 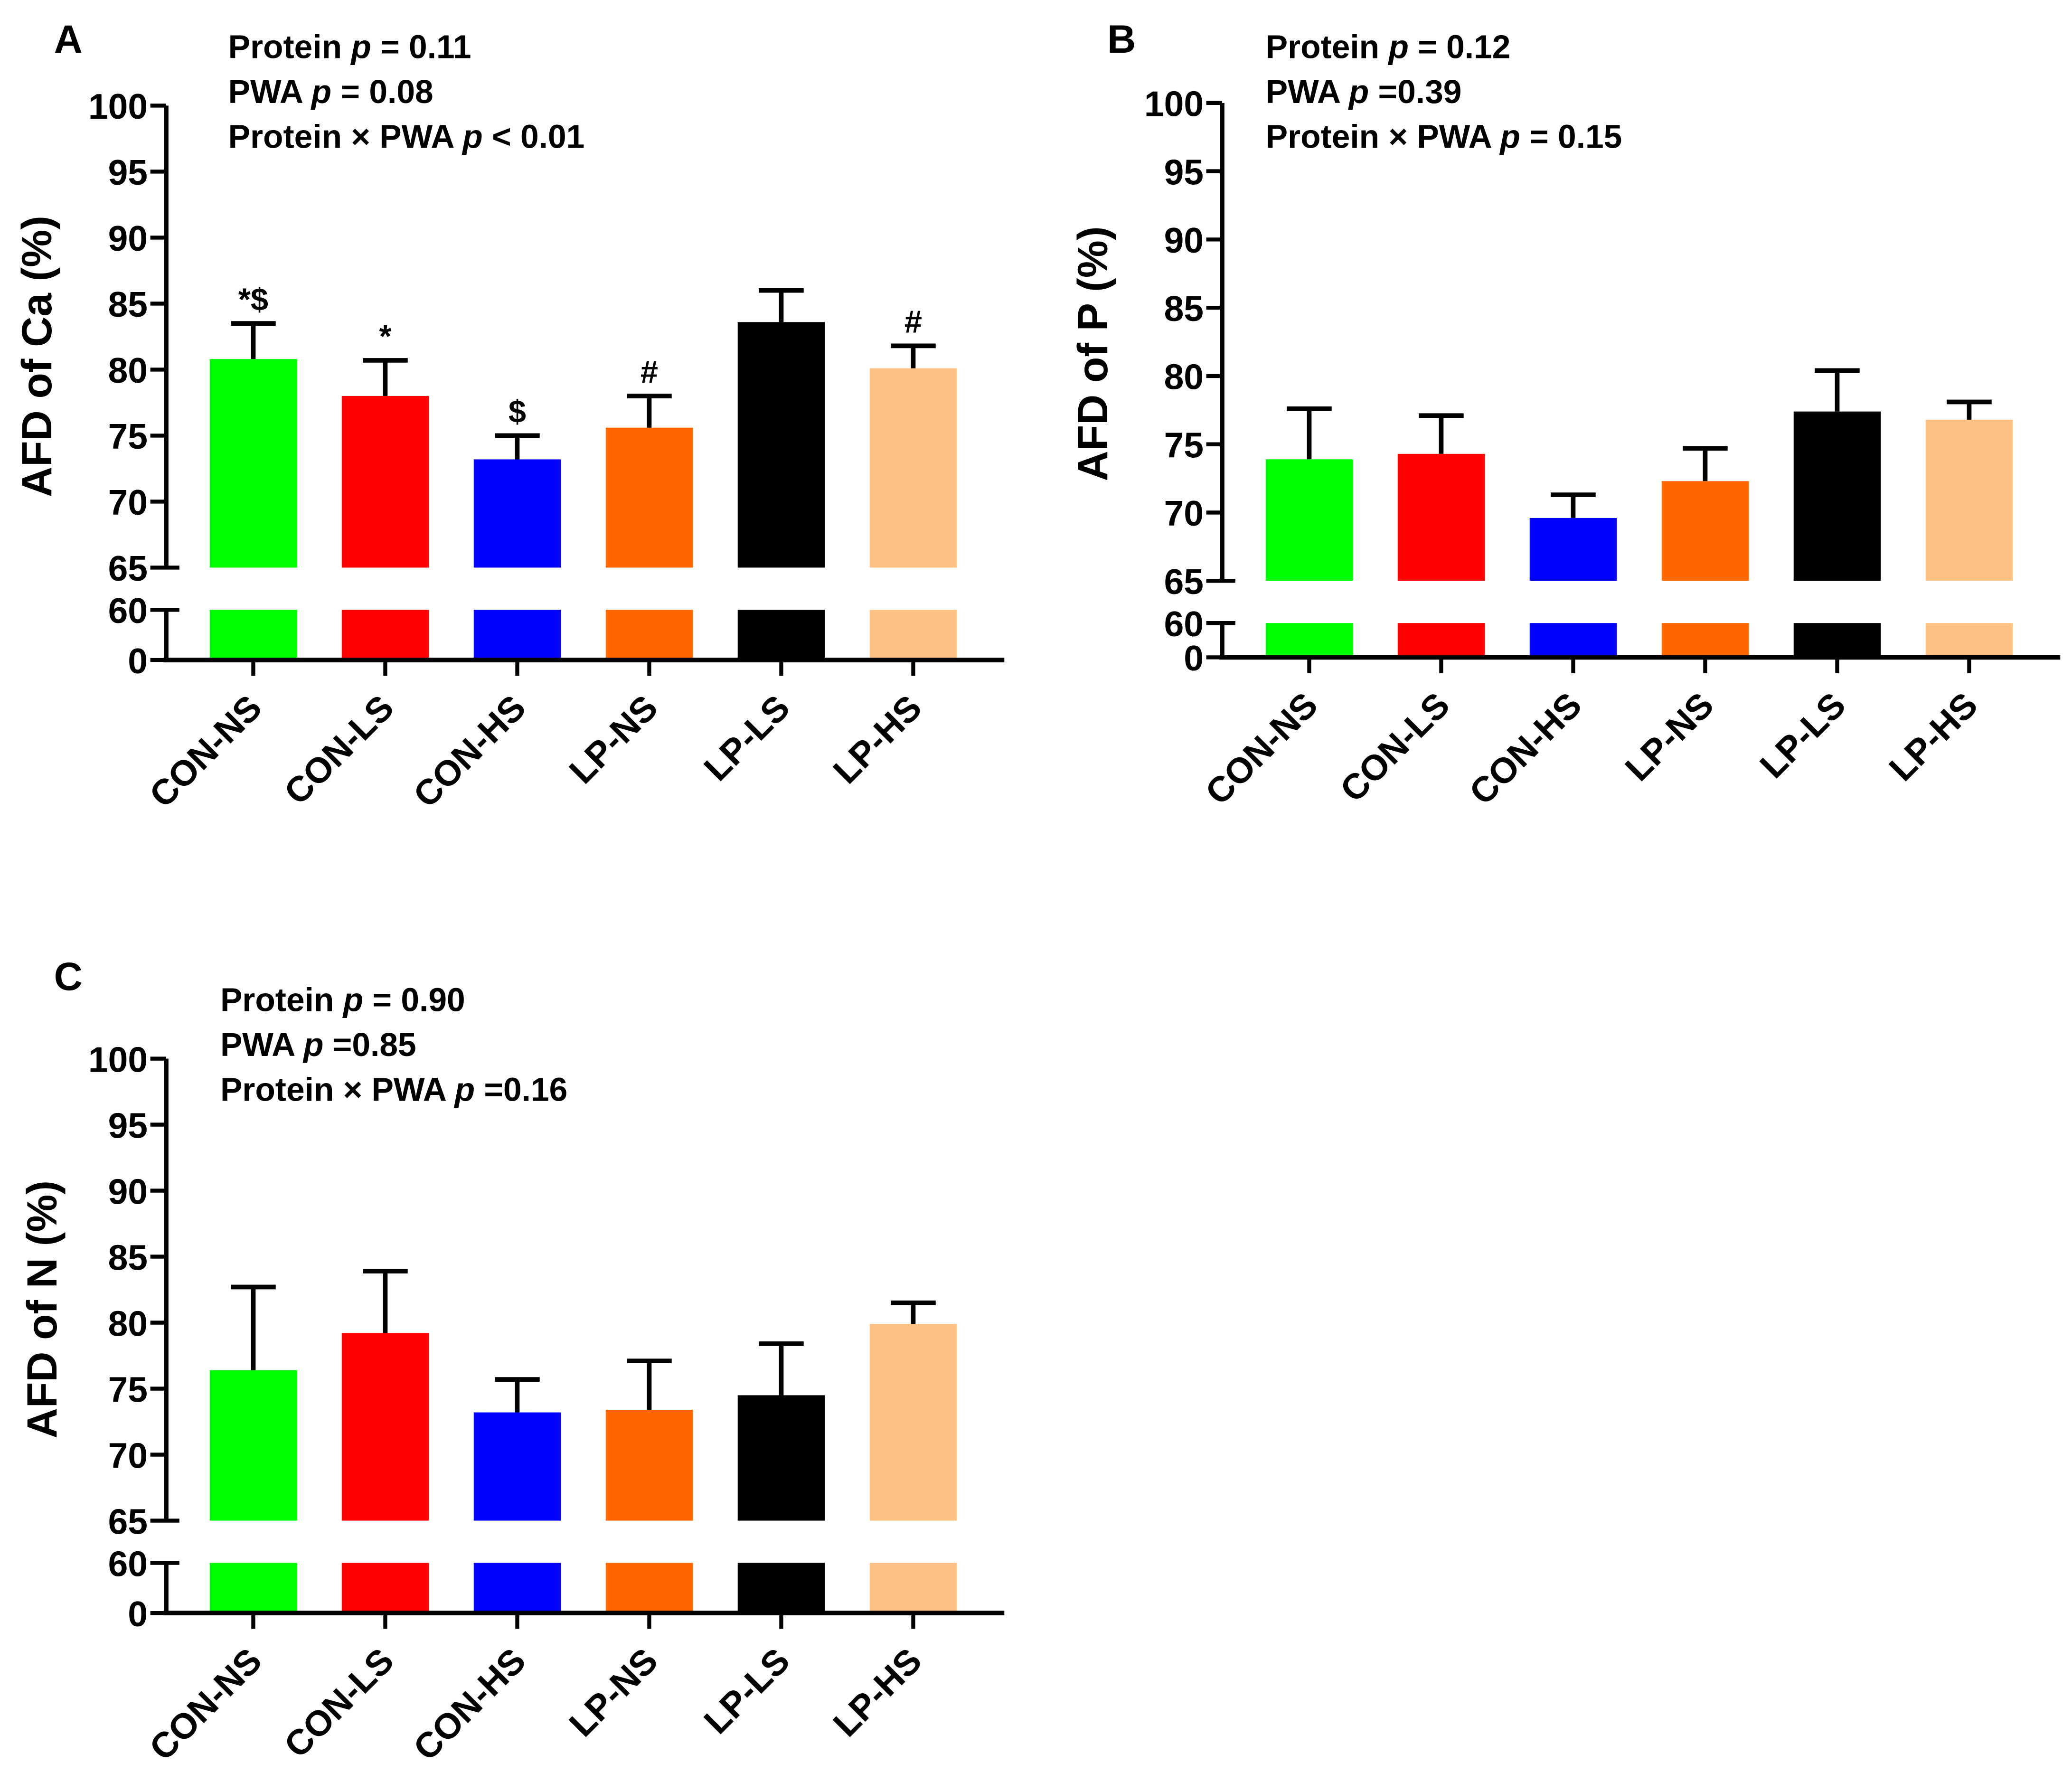 What do you see at coordinates (128, 304) in the screenshot?
I see `y-tick-label: 85` at bounding box center [128, 304].